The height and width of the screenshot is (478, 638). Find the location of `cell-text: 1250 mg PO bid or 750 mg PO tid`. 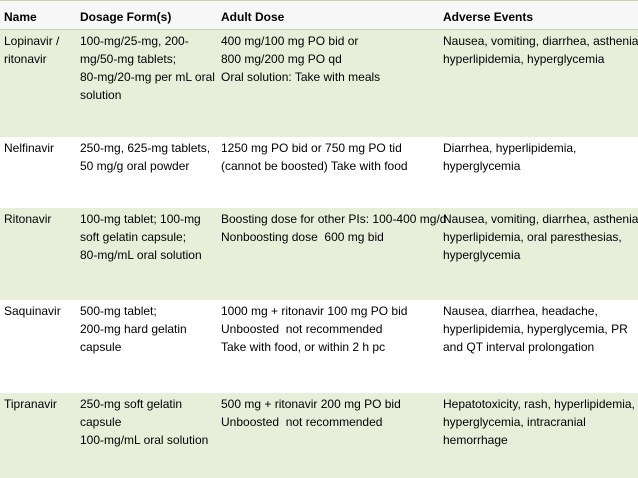

cell-text: 1250 mg PO bid or 750 mg PO tid is located at coordinates (311, 148).